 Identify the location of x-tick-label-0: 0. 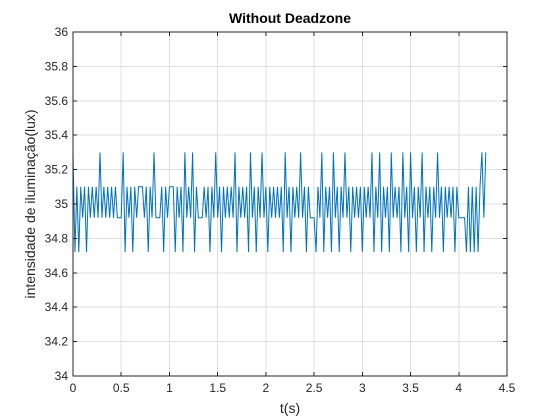
(73, 388).